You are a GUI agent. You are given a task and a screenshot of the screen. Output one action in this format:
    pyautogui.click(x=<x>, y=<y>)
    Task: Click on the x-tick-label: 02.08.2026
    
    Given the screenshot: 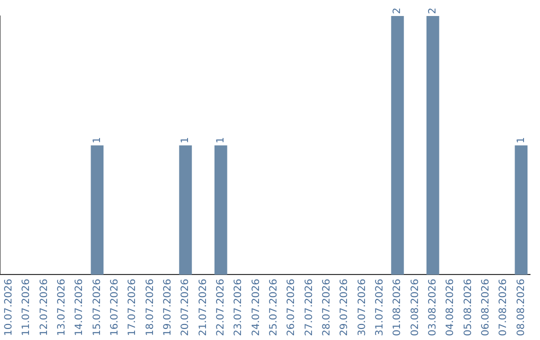 What is the action you would take?
    pyautogui.click(x=415, y=307)
    